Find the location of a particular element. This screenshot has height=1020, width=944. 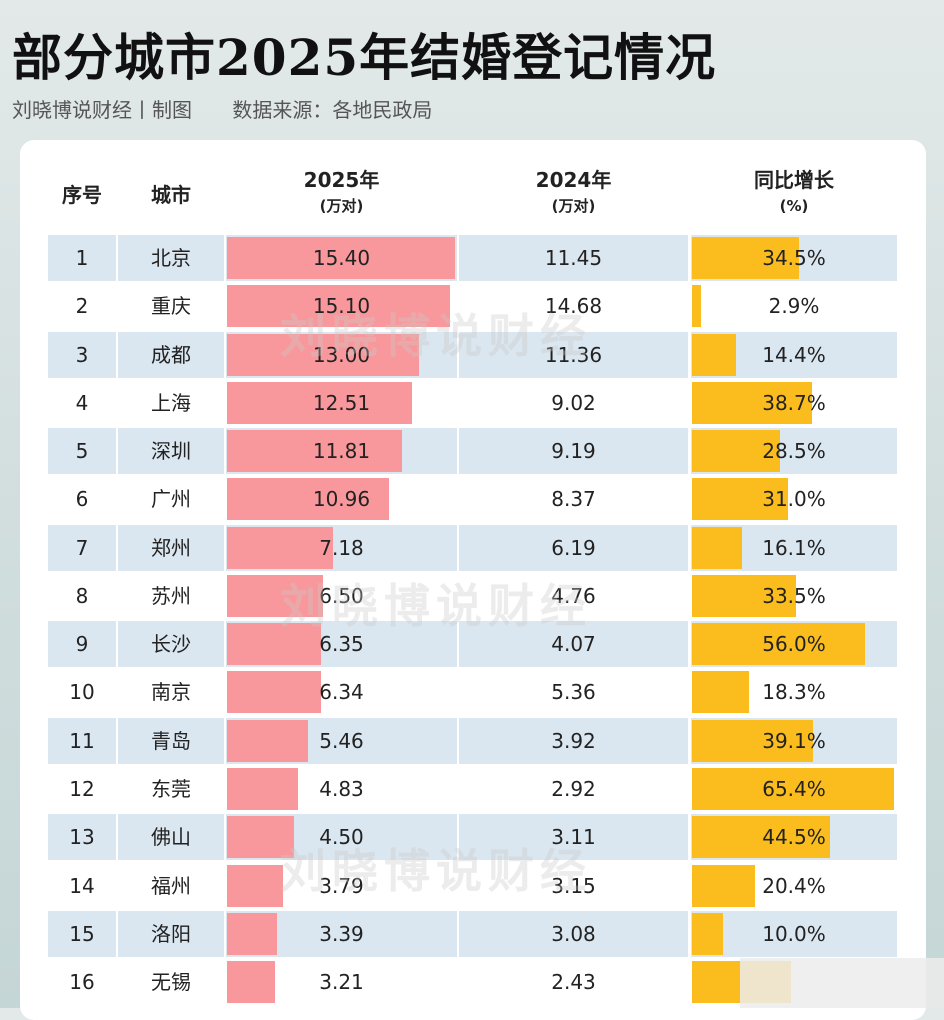

growth-cell: 34.5% is located at coordinates (794, 258).